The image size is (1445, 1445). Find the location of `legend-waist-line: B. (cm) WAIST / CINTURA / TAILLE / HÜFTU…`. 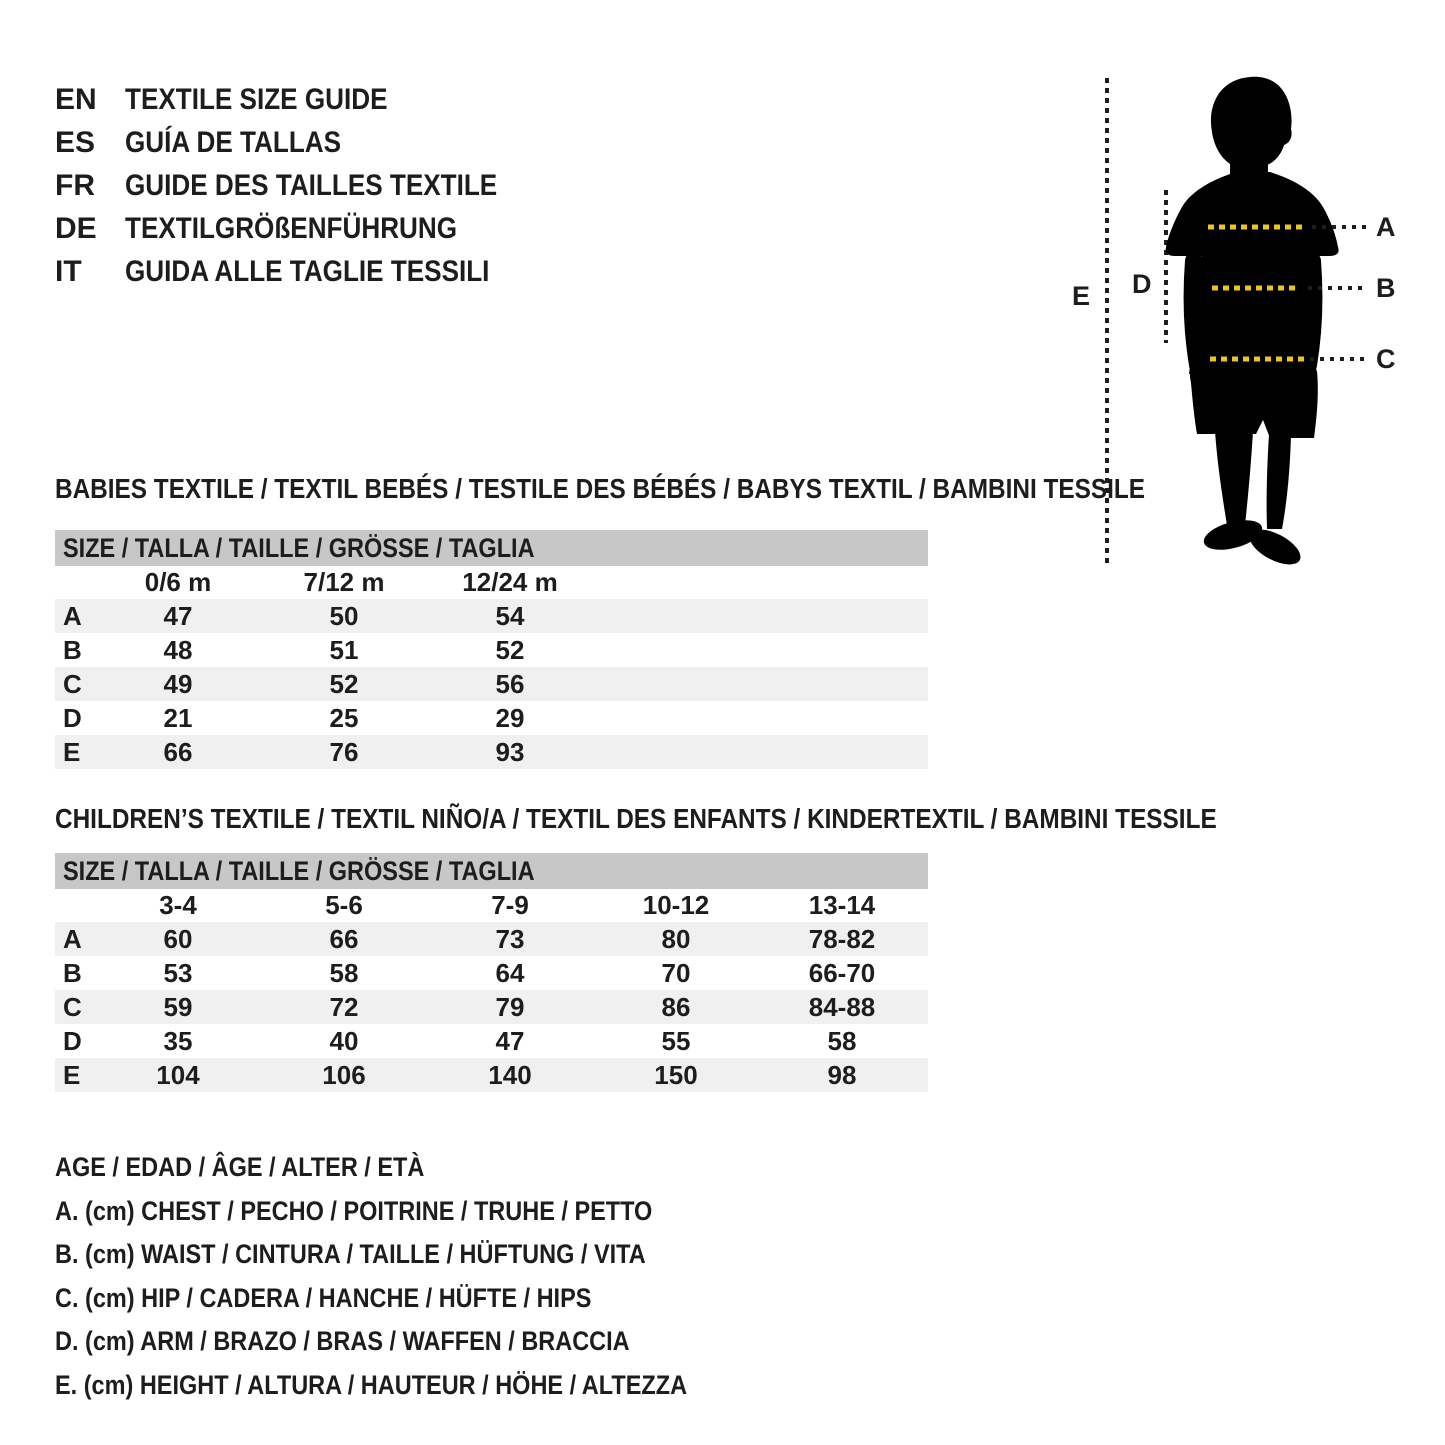

legend-waist-line: B. (cm) WAIST / CINTURA / TAILLE / HÜFTU… is located at coordinates (418, 1255).